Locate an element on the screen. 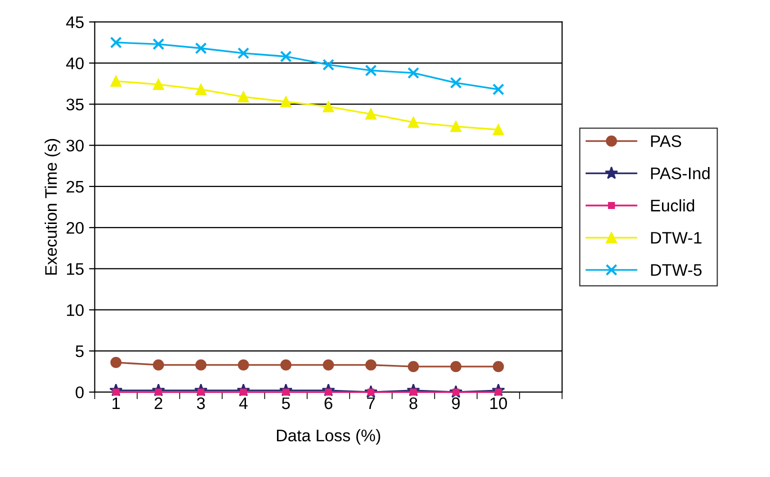  x-tick-label: 7 is located at coordinates (371, 404).